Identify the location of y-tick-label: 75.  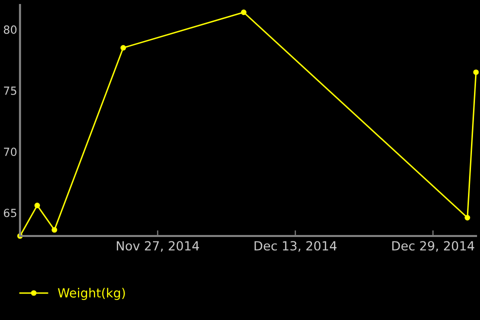
(10, 90).